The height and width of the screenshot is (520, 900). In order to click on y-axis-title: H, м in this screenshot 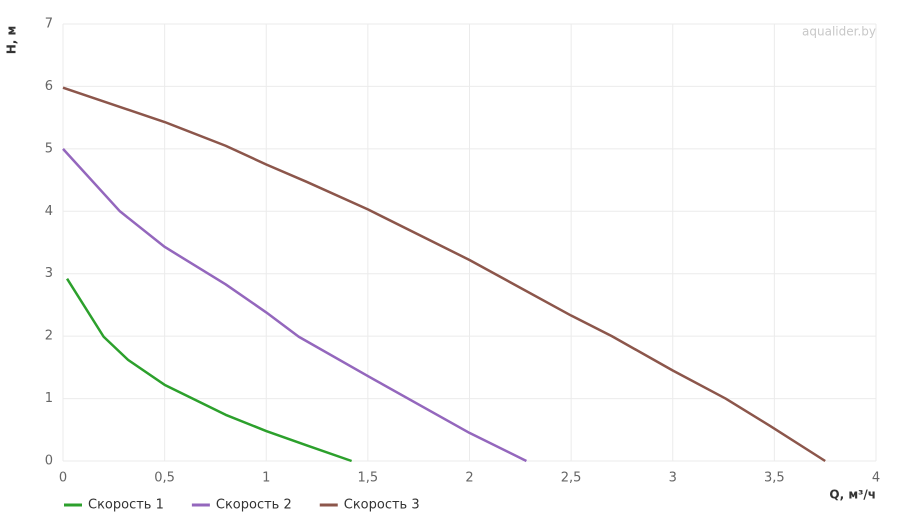, I will do `click(12, 40)`.